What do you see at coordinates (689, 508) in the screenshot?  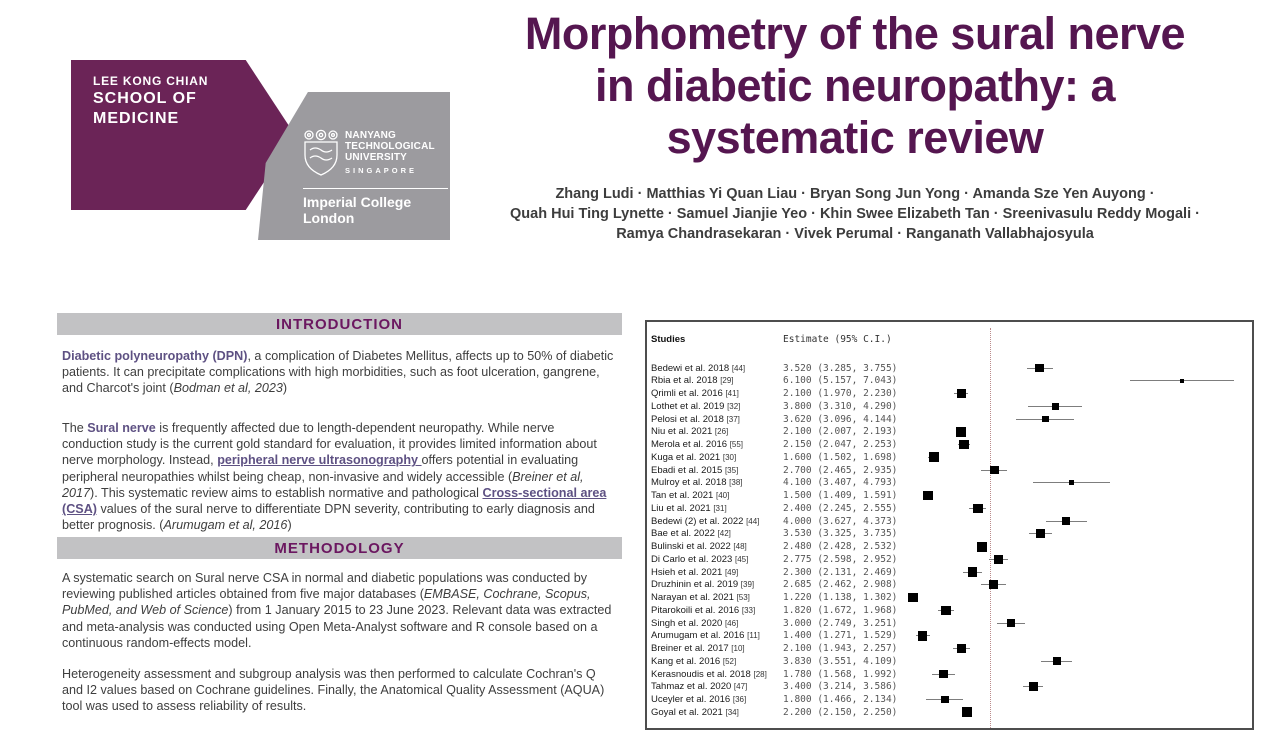 I see `forest-study-label: Liu et al. 2021 [31]` at bounding box center [689, 508].